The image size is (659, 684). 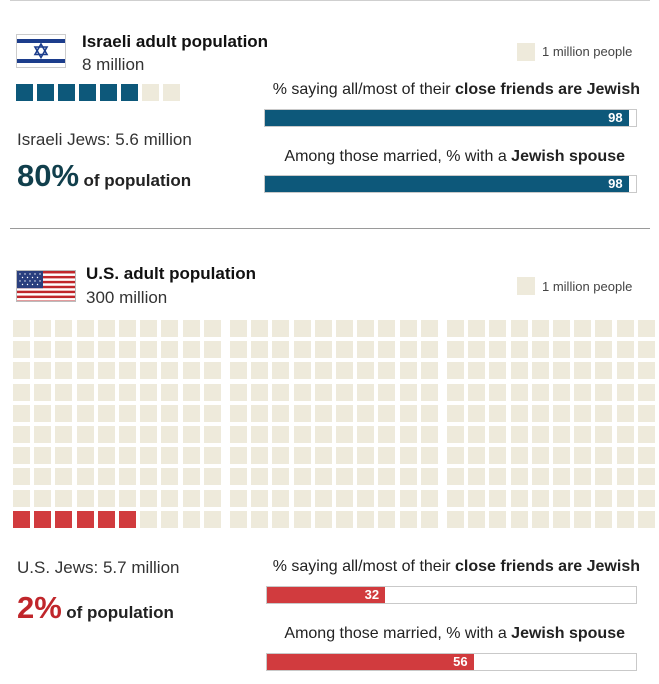 I want to click on top-rule, so click(x=330, y=0).